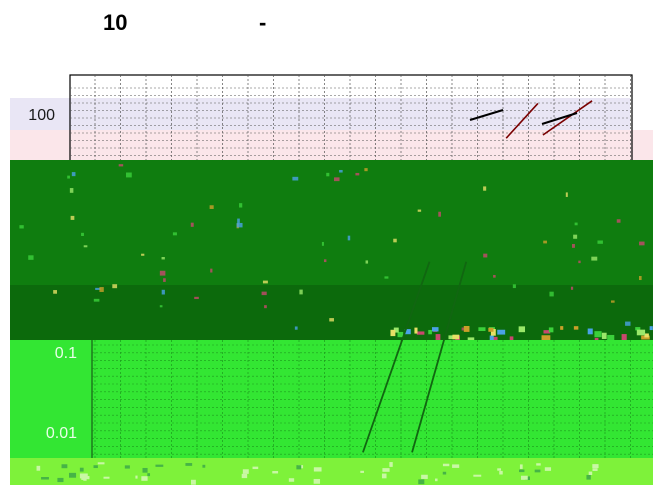 This screenshot has height=485, width=663. What do you see at coordinates (320, 114) in the screenshot?
I see `band-lavender` at bounding box center [320, 114].